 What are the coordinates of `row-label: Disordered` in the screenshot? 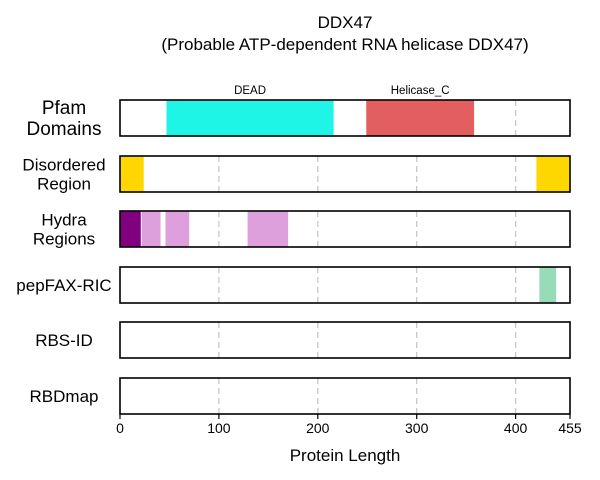 It's located at (63, 164).